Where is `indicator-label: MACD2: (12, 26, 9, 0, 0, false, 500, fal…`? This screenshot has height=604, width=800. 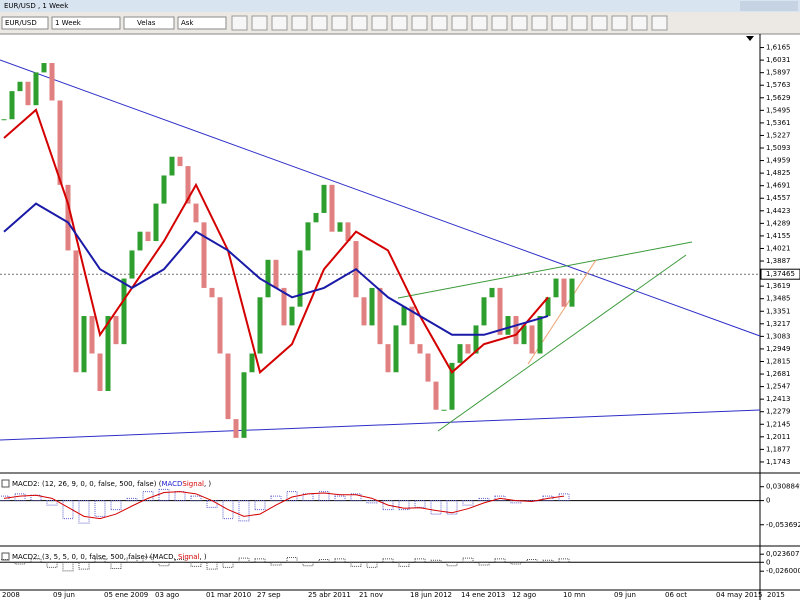
indicator-label: MACD2: (12, 26, 9, 0, 0, false, 500, fal… is located at coordinates (111, 484).